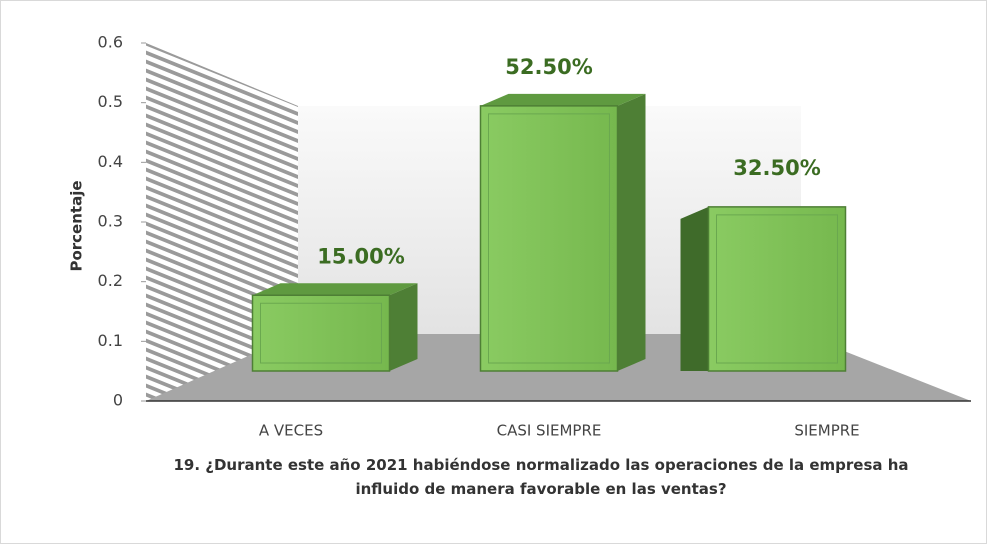 The image size is (987, 544). Describe the element at coordinates (776, 168) in the screenshot. I see `data-label: 32.50%` at that location.